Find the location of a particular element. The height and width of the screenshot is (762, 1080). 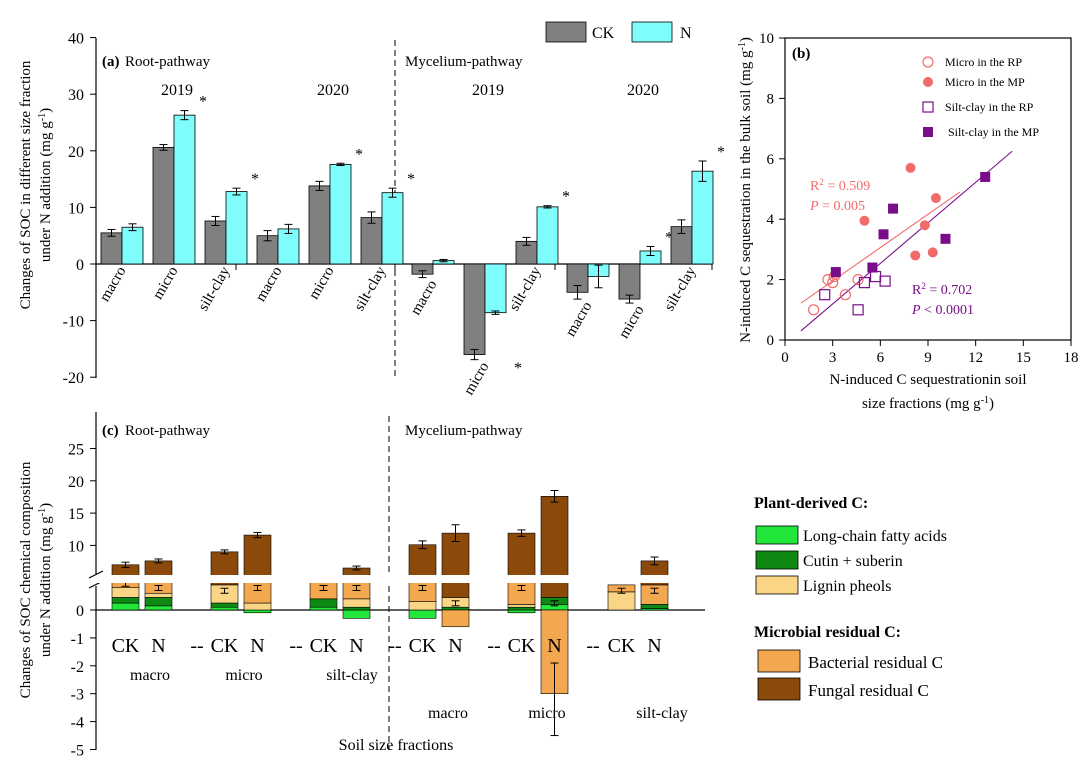

legend-silt-mp-marker is located at coordinates (928, 132).